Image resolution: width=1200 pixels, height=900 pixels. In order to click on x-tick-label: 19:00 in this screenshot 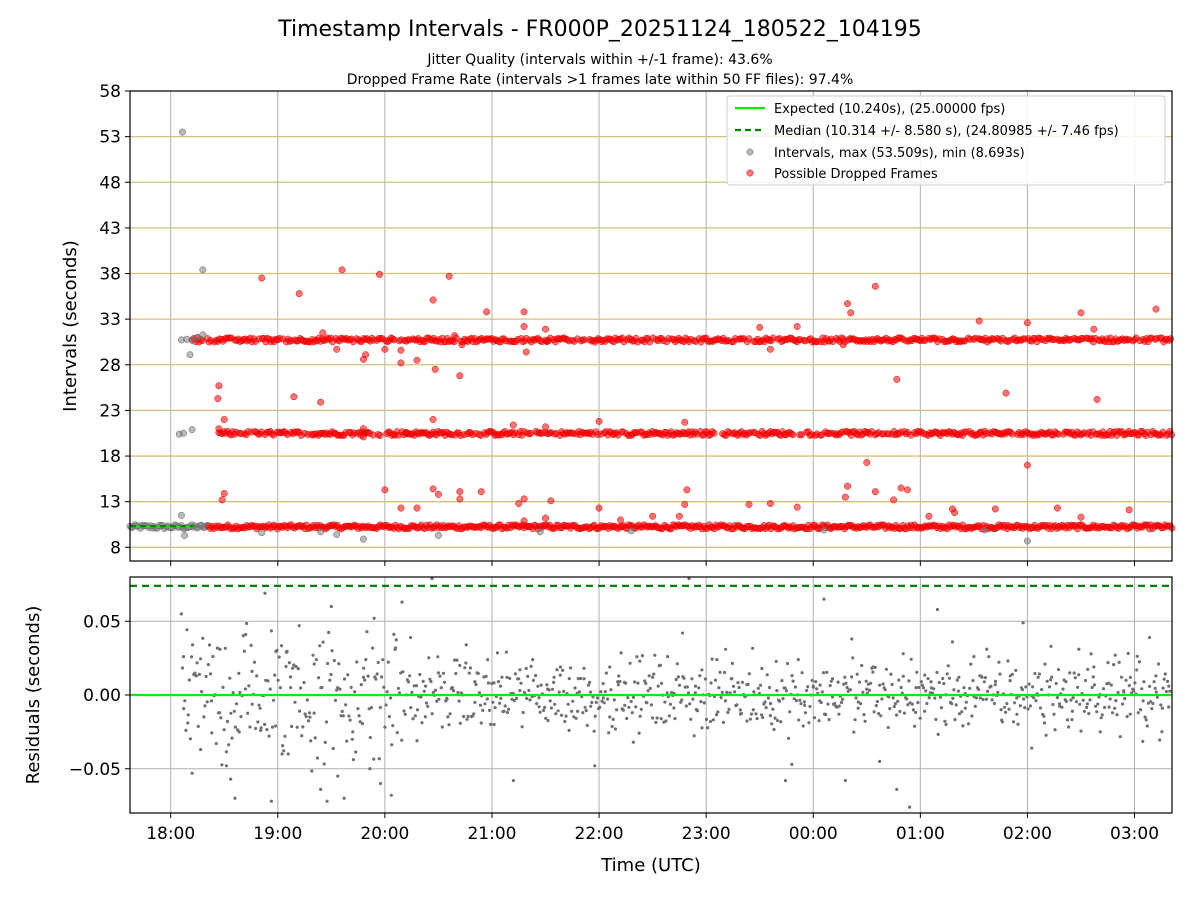, I will do `click(277, 834)`.